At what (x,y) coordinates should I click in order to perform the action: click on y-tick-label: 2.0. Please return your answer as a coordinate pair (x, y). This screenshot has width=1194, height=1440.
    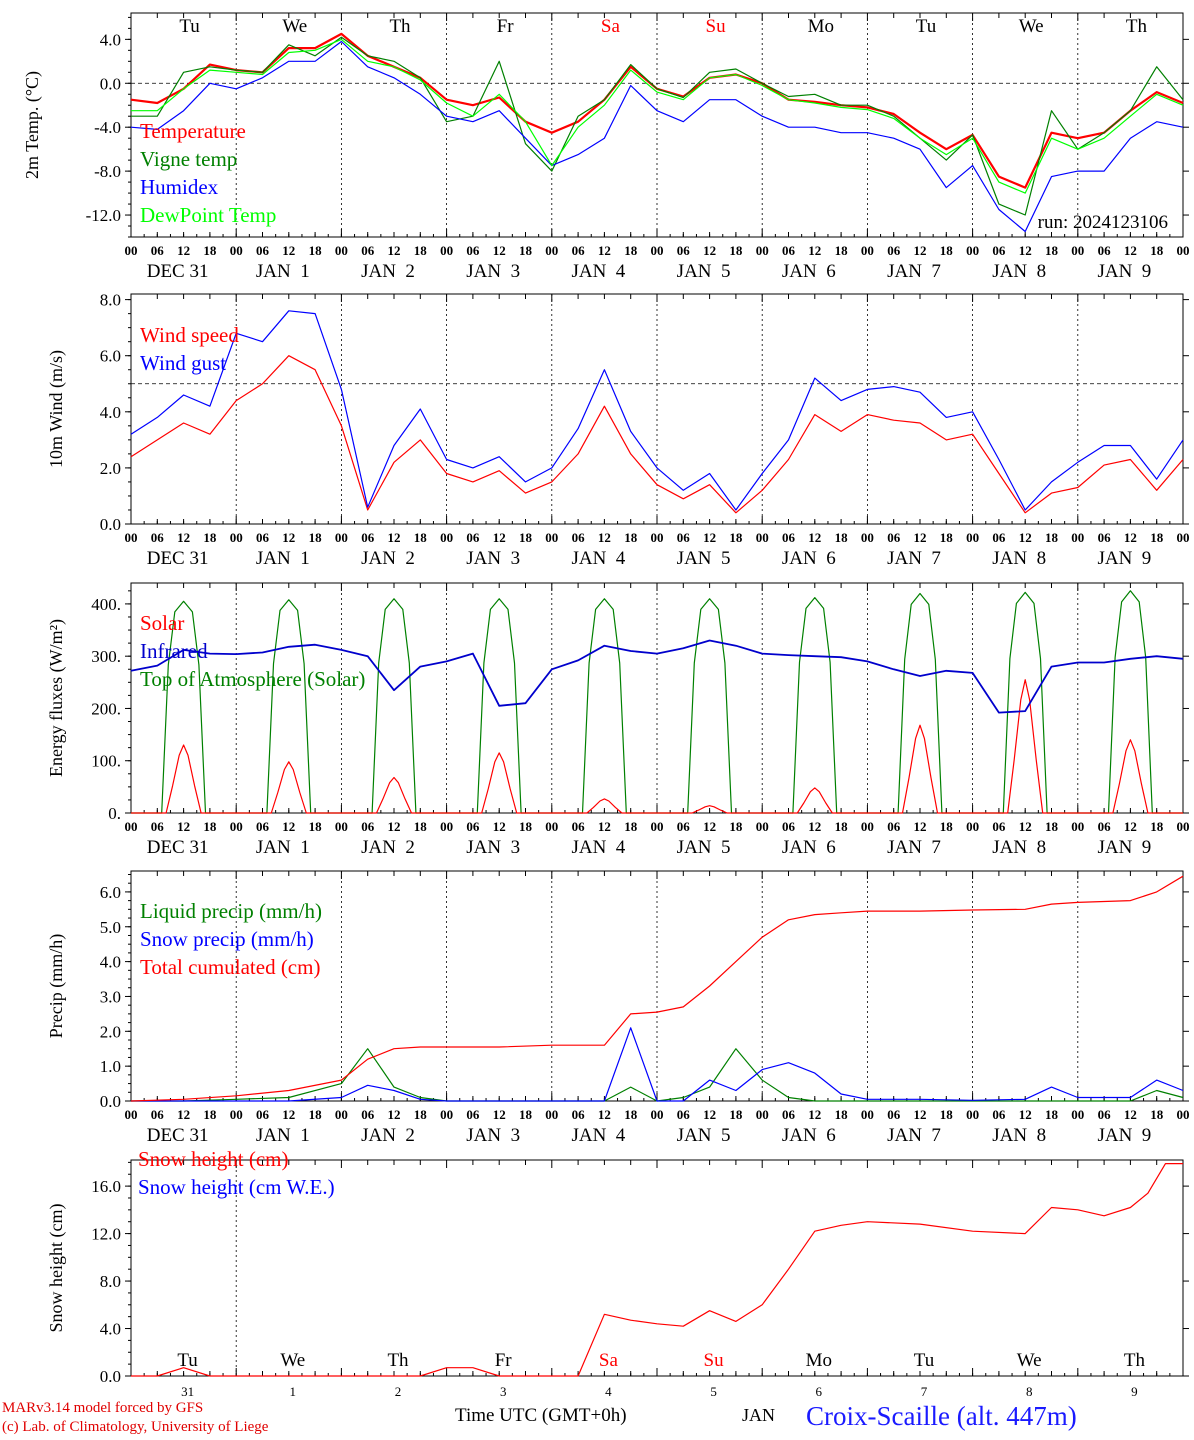
    Looking at the image, I should click on (110, 1031).